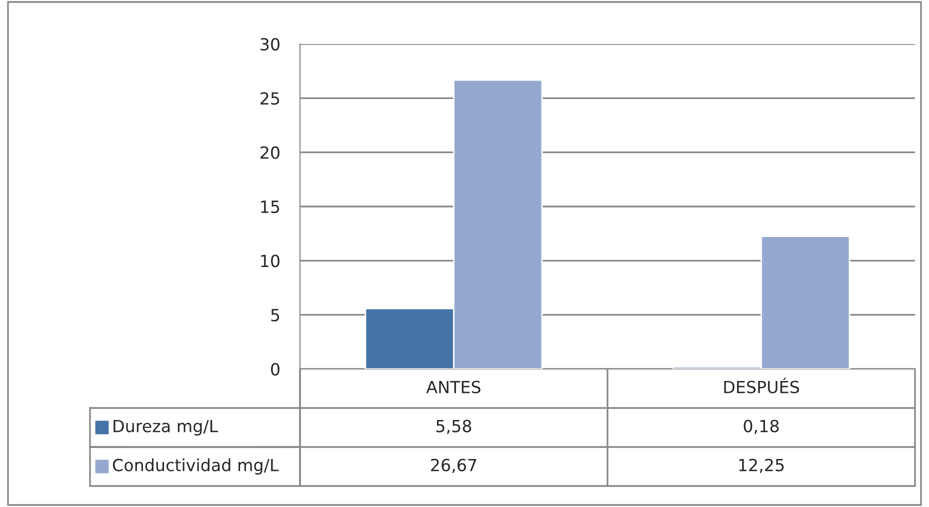 This screenshot has height=507, width=929. What do you see at coordinates (270, 261) in the screenshot?
I see `y-tick-label: 10` at bounding box center [270, 261].